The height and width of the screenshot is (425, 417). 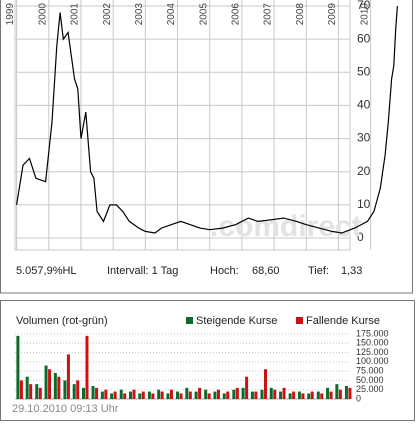 What do you see at coordinates (364, 138) in the screenshot?
I see `y-tick-label: 30` at bounding box center [364, 138].